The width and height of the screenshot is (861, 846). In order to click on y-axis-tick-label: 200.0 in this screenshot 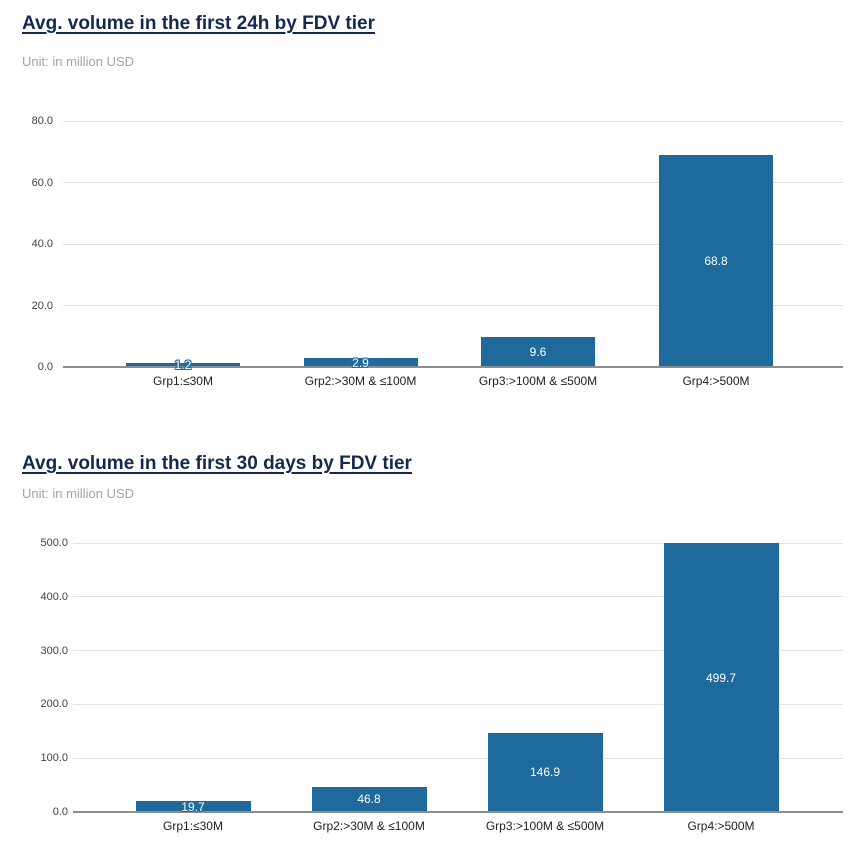, I will do `click(54, 704)`.